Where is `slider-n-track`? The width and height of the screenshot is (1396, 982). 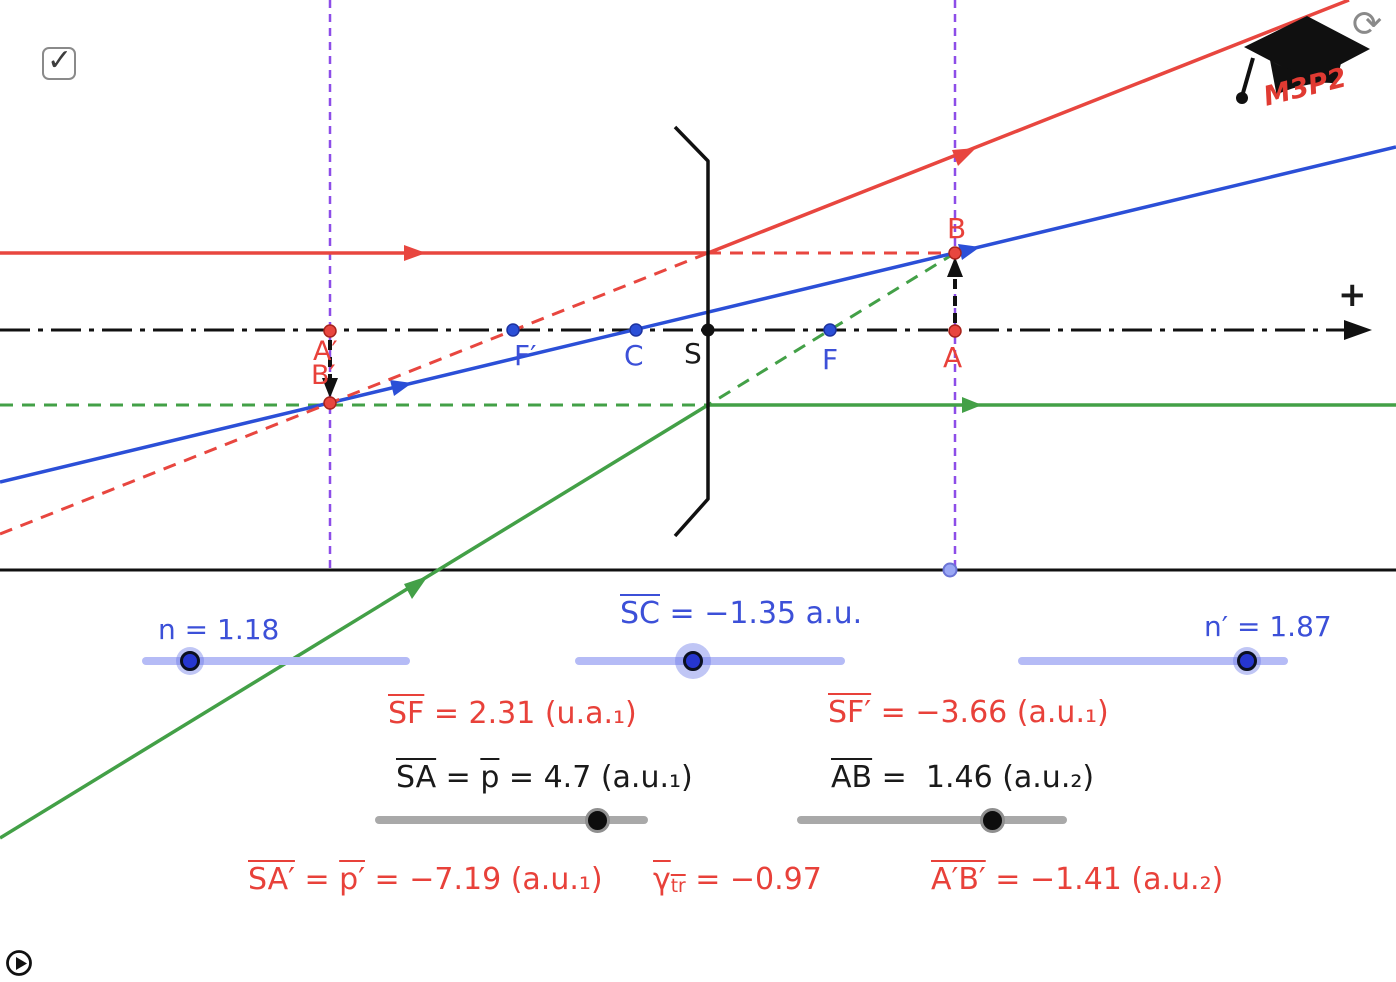 slider-n-track is located at coordinates (276, 661).